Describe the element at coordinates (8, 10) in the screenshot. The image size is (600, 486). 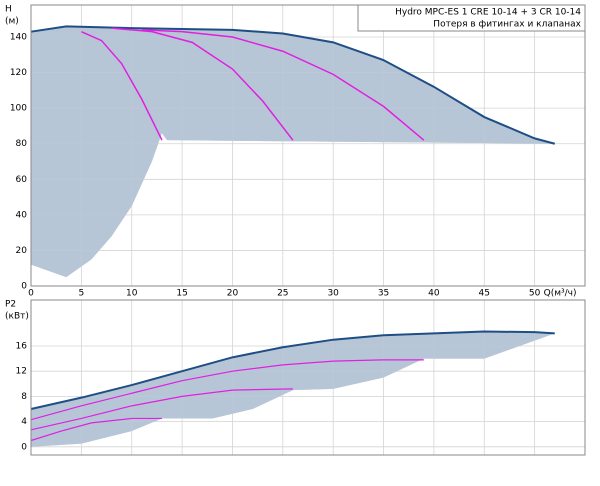
I see `y-axis-label: H` at that location.